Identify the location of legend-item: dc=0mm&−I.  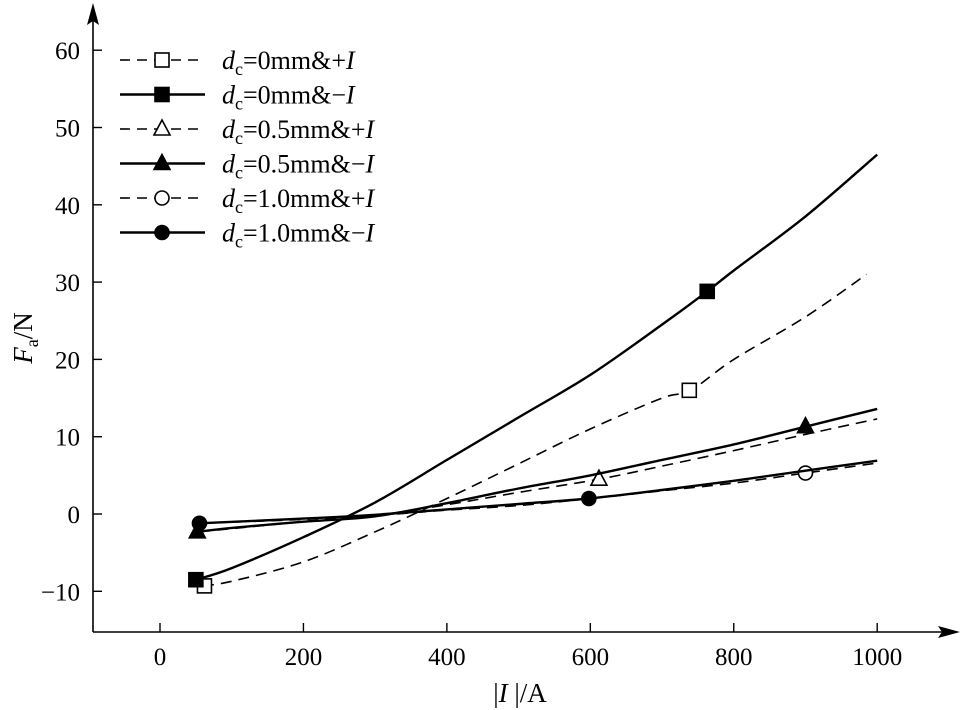
(238, 97).